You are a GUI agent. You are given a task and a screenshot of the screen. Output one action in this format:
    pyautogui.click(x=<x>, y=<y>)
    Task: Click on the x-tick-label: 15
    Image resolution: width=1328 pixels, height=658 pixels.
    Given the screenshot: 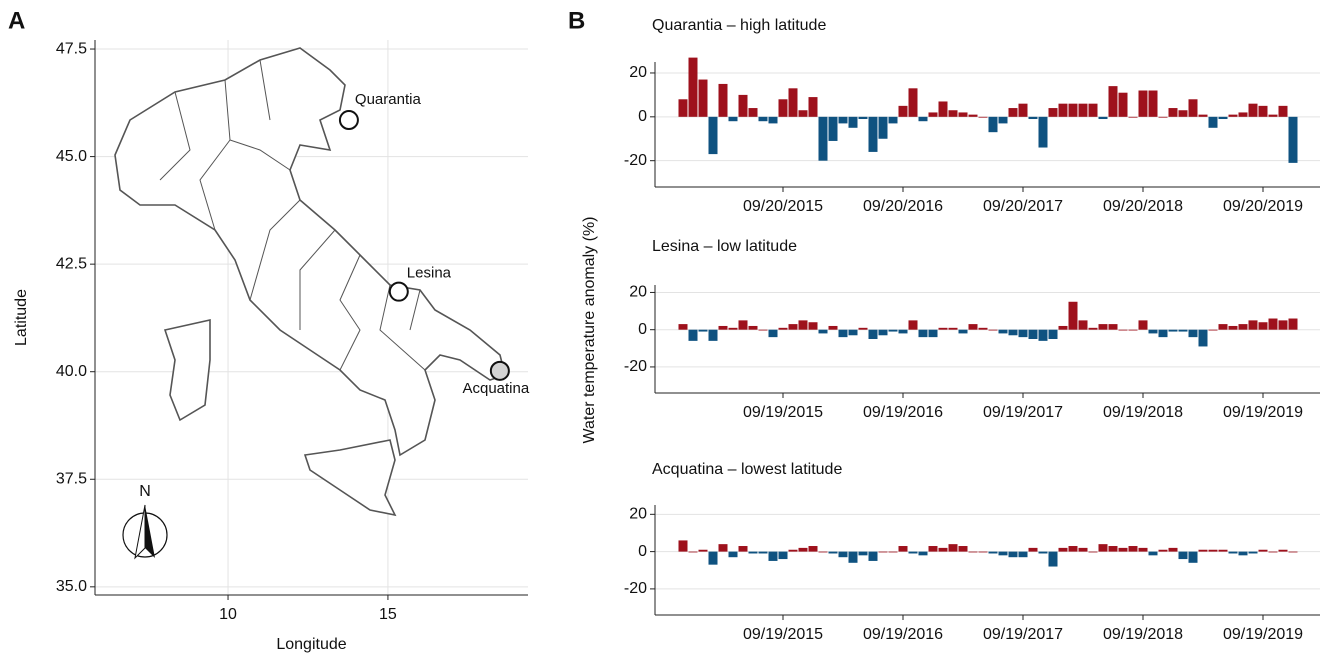 What is the action you would take?
    pyautogui.click(x=388, y=614)
    